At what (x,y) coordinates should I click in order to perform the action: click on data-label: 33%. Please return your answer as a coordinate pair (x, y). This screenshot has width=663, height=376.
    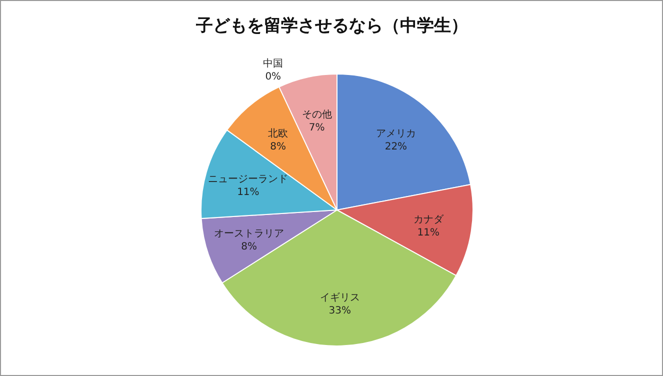
    Looking at the image, I should click on (340, 310).